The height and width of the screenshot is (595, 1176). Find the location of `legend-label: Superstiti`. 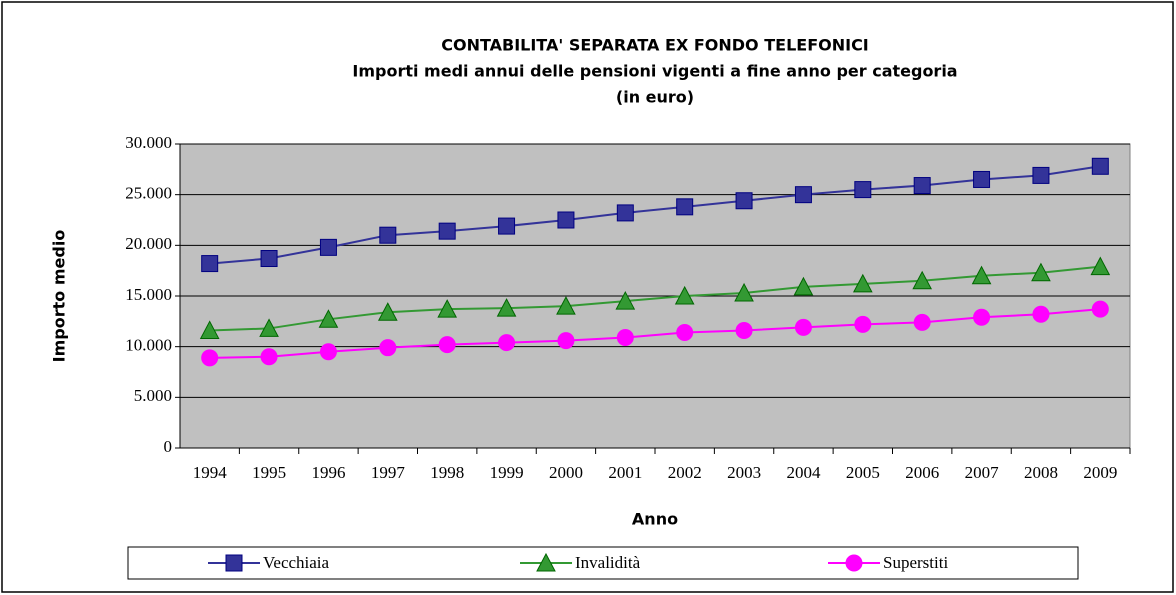

legend-label: Superstiti is located at coordinates (915, 562).